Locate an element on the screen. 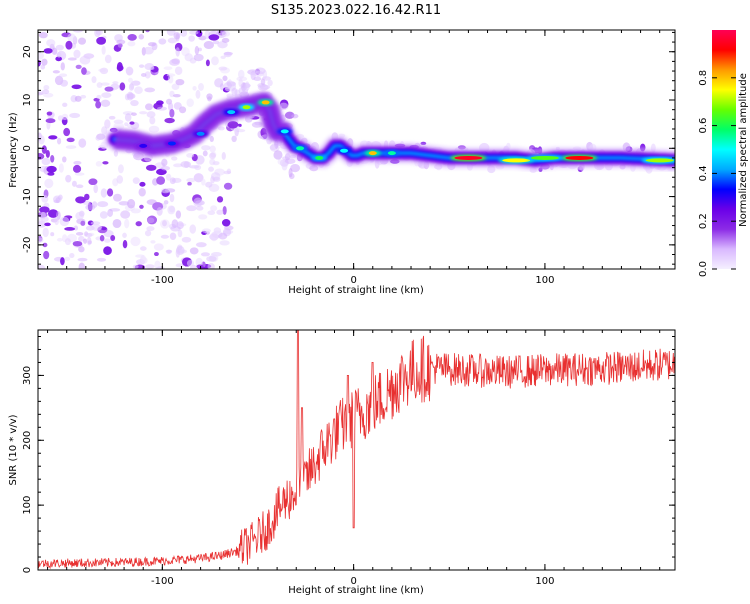 The height and width of the screenshot is (604, 750). colorbar-tick-label: 0.8 is located at coordinates (703, 78).